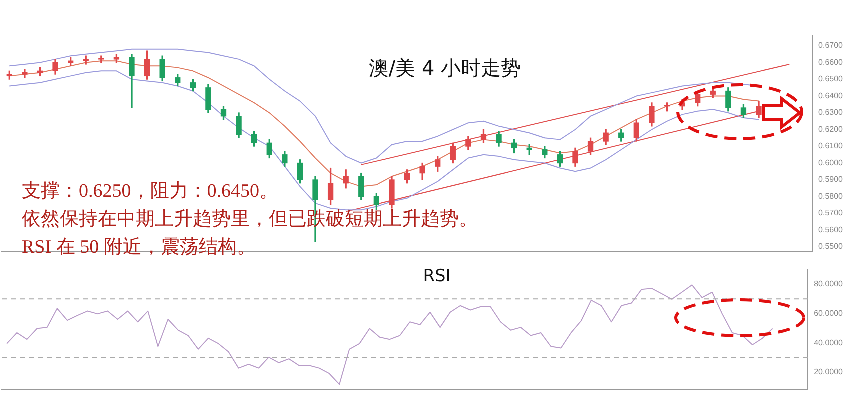 This screenshot has height=400, width=850. I want to click on y-tick-label: 80.0000, so click(829, 284).